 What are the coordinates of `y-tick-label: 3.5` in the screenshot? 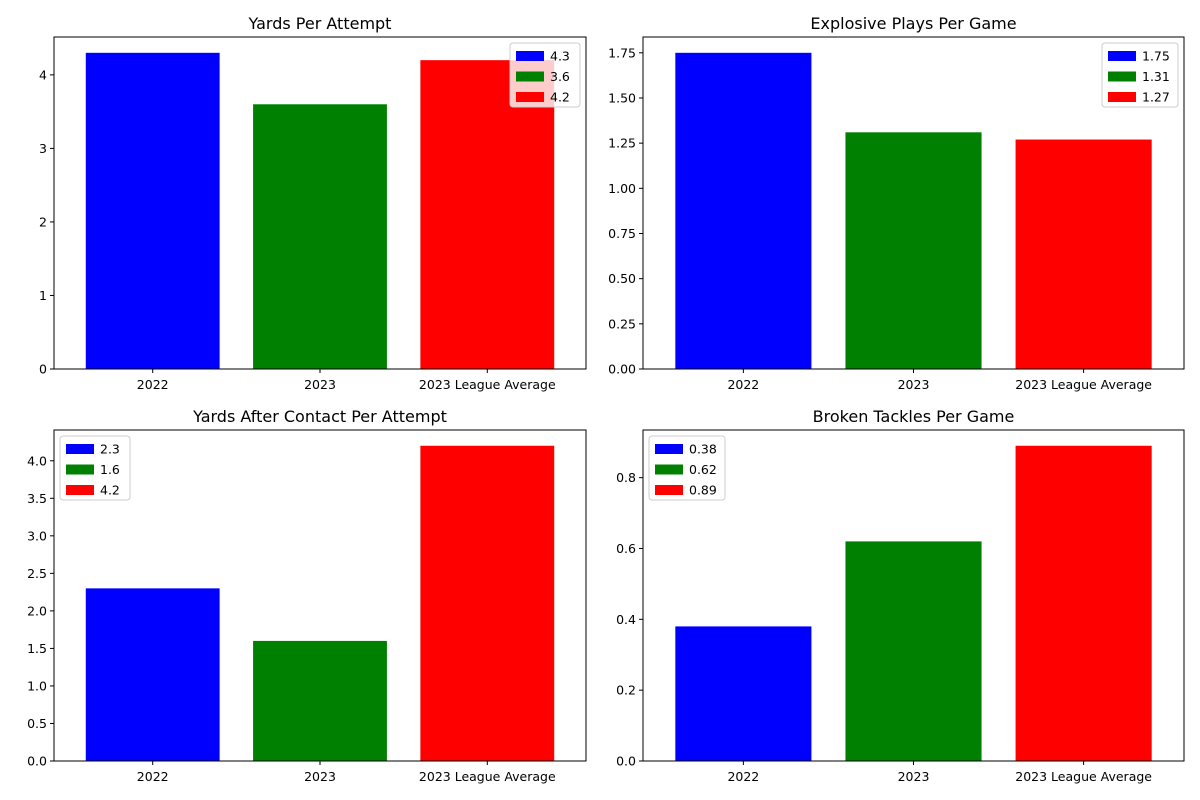 It's located at (37, 498).